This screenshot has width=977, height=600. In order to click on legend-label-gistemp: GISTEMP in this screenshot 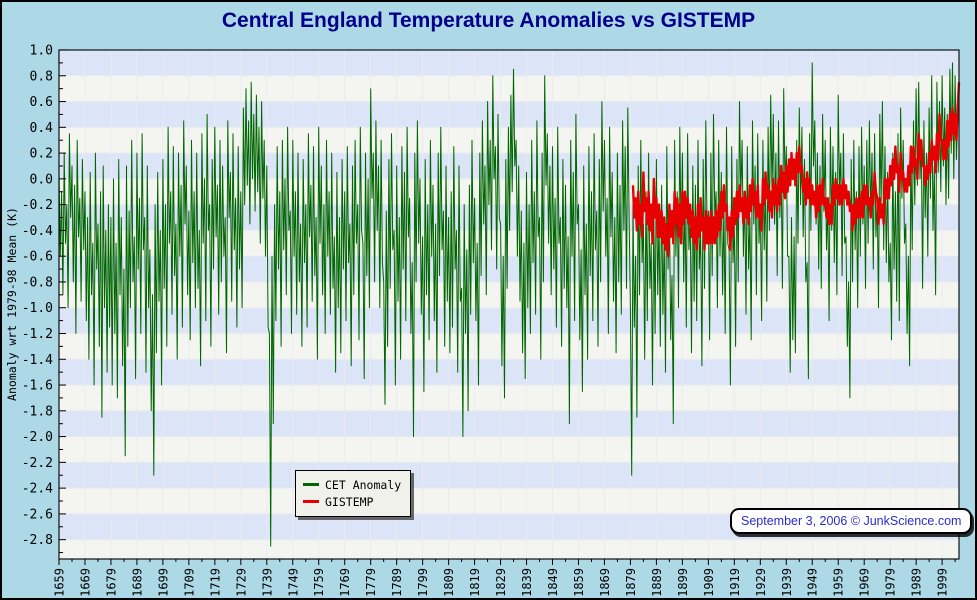, I will do `click(349, 501)`.